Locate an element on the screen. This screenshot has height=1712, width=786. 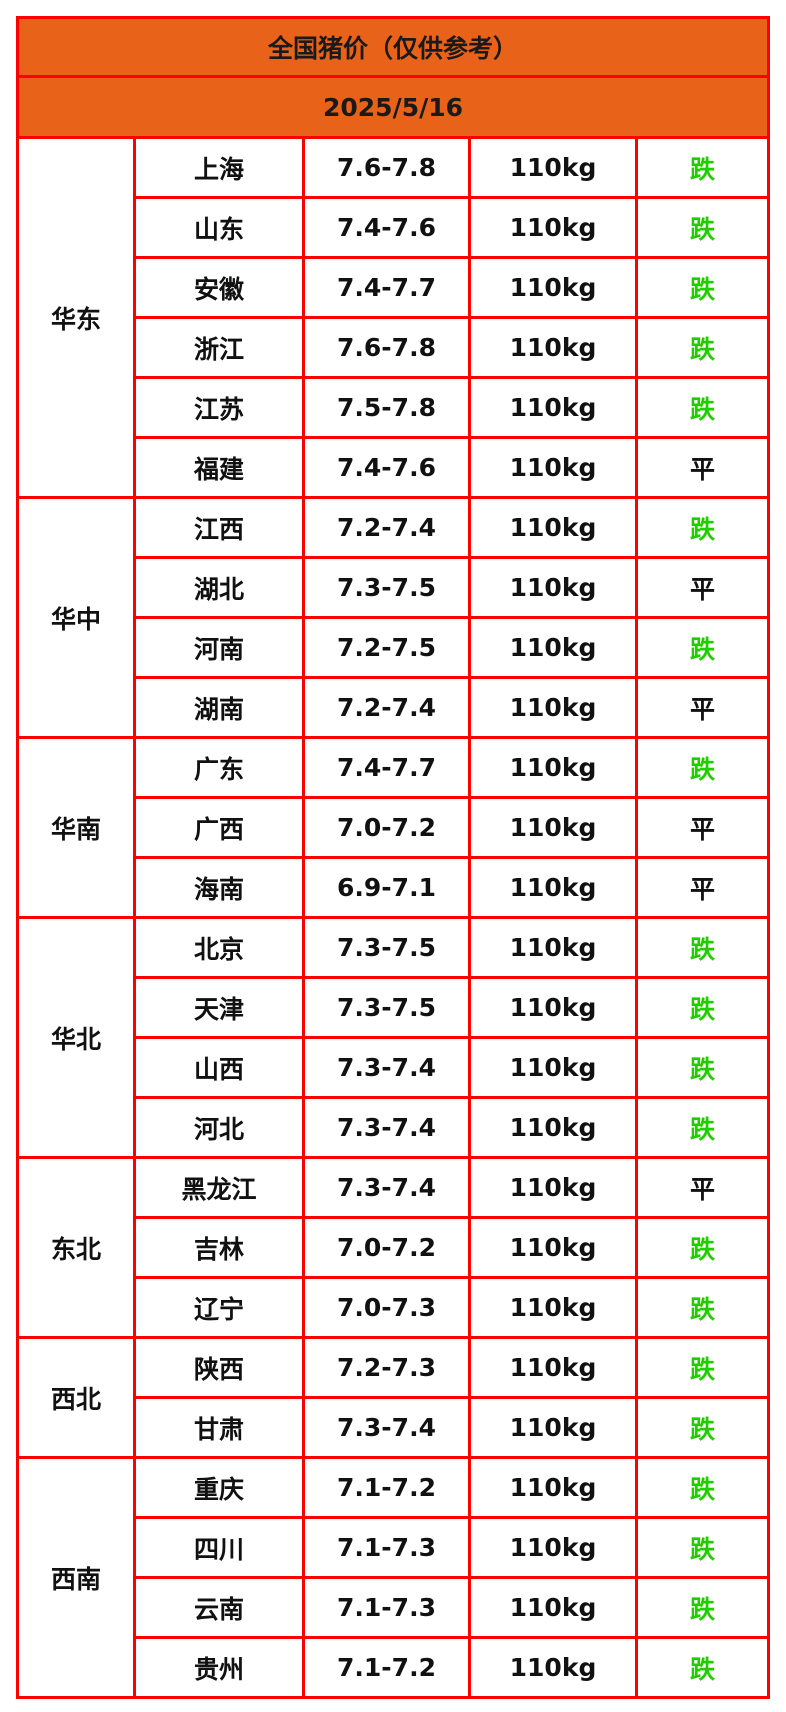
table-row: 山东 7.4-7.6 110kg 跌 is located at coordinates (394, 227).